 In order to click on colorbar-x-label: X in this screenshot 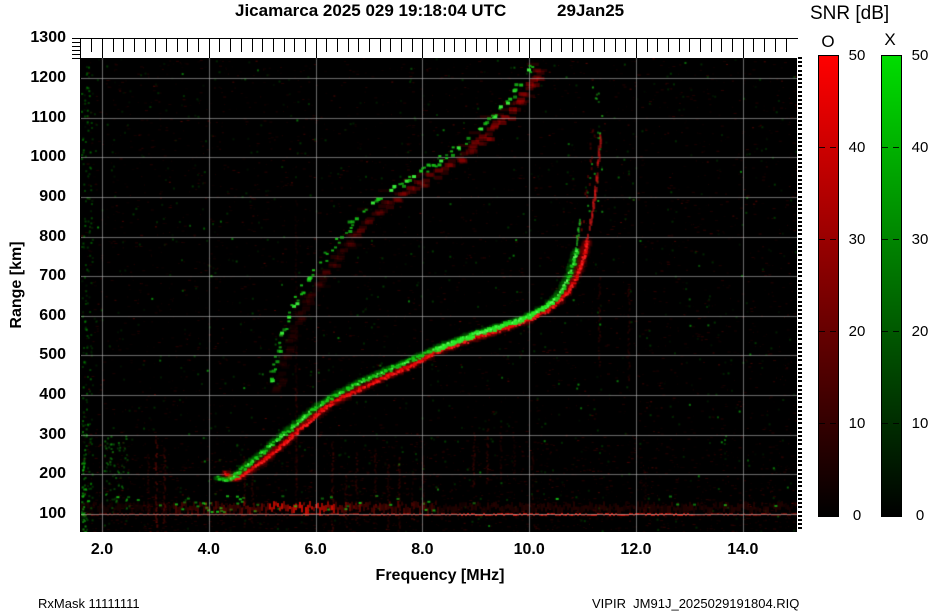, I will do `click(890, 39)`.